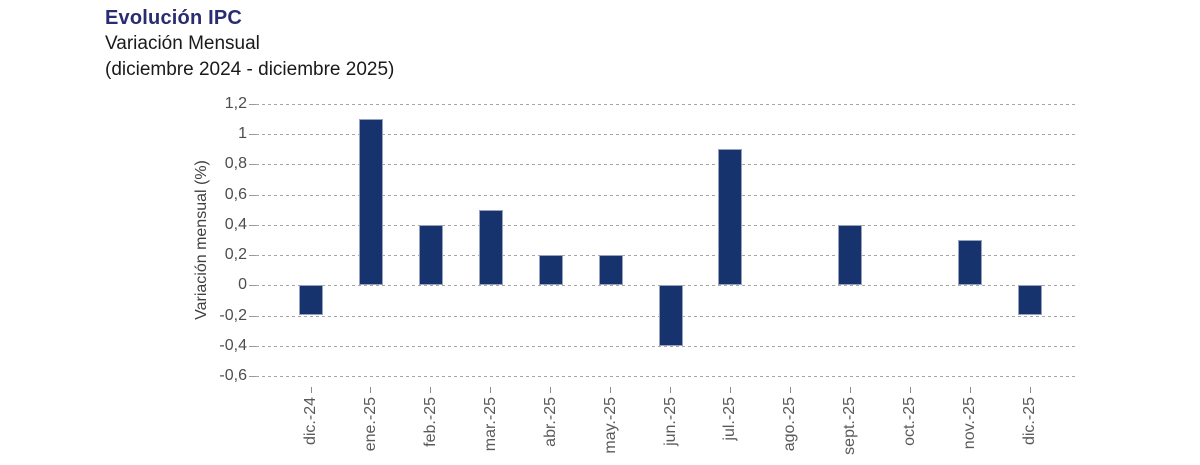 The height and width of the screenshot is (465, 1200). I want to click on y-tick-label: 1, so click(242, 134).